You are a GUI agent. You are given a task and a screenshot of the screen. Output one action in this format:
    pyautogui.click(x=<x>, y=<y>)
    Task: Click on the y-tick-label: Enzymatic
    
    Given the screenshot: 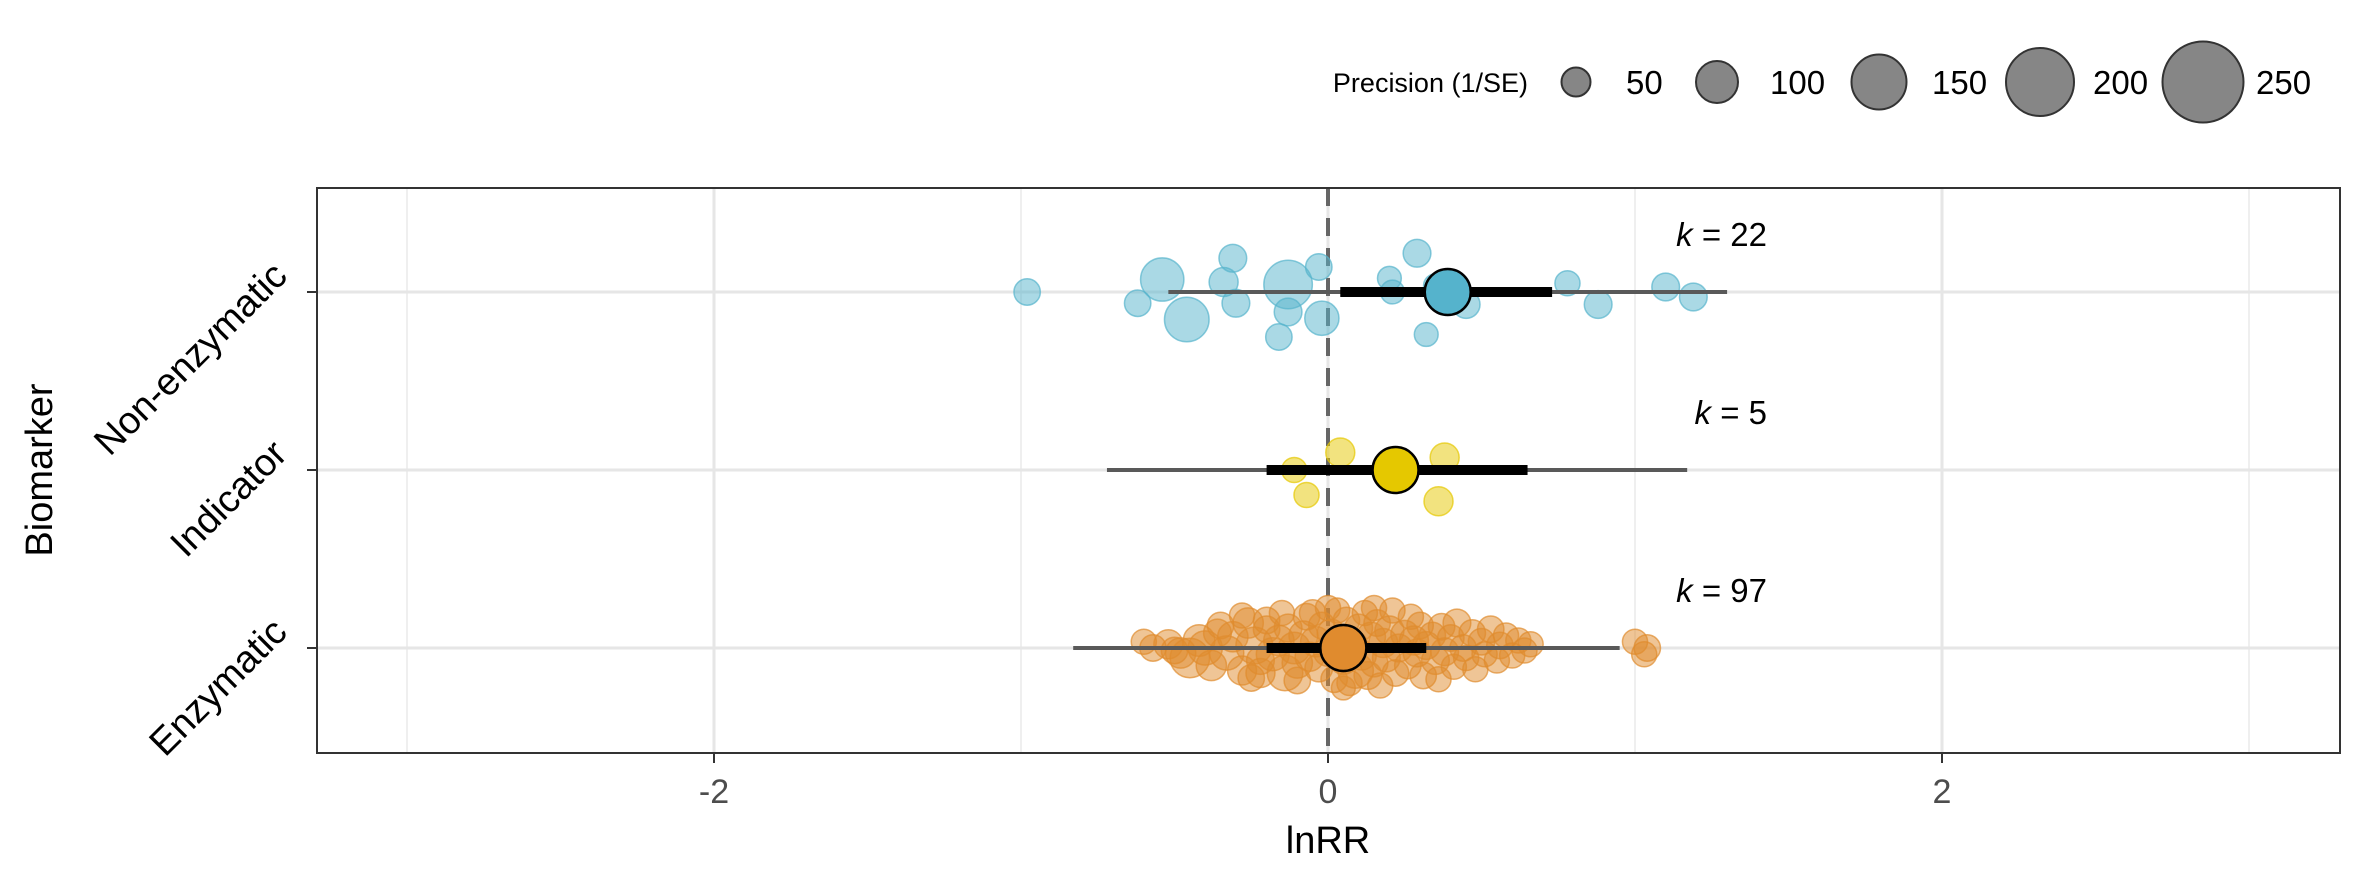 What is the action you would take?
    pyautogui.click(x=219, y=688)
    